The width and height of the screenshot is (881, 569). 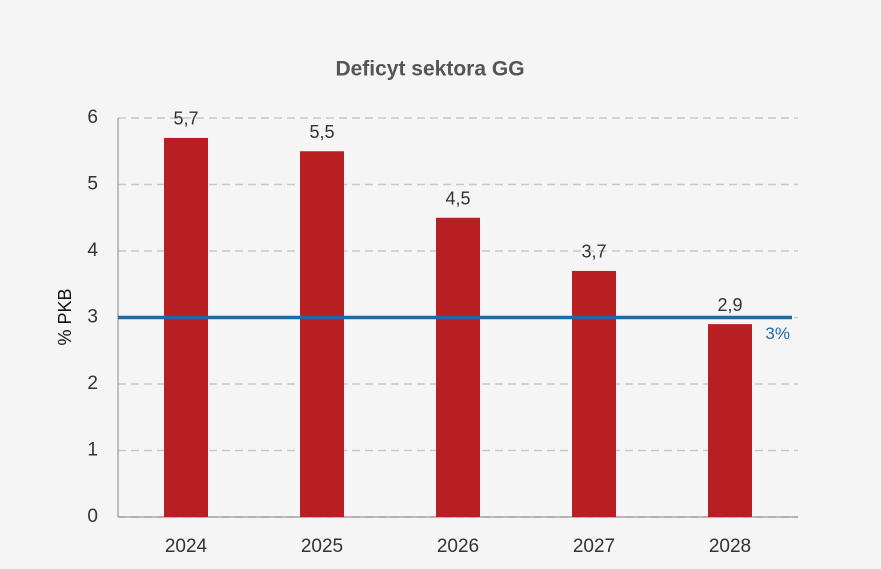 What do you see at coordinates (458, 546) in the screenshot?
I see `x-tick-label: 2026` at bounding box center [458, 546].